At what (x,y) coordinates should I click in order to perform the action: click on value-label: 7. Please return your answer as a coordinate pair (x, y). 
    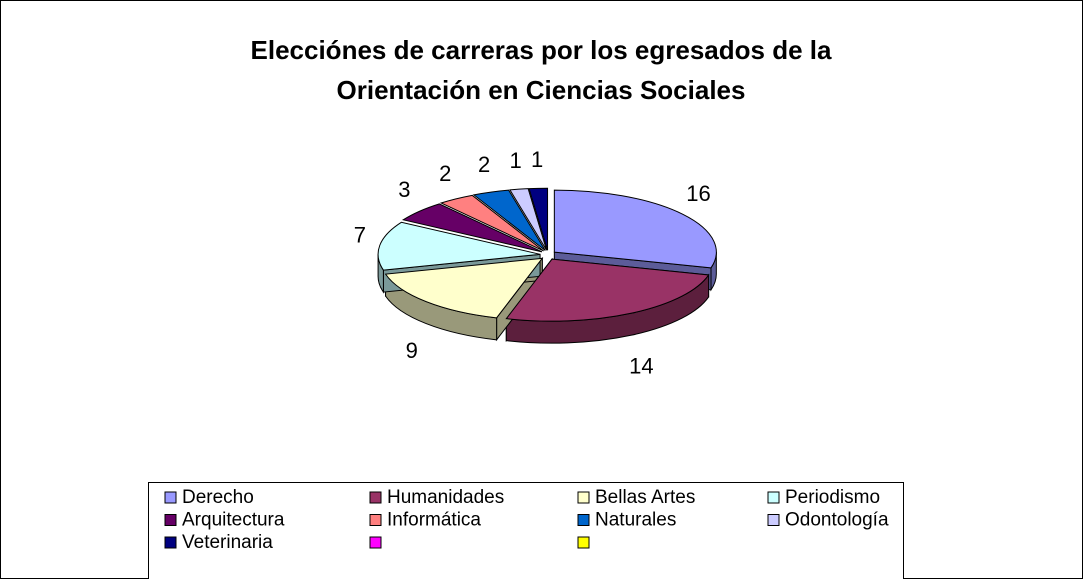
    Looking at the image, I should click on (360, 234).